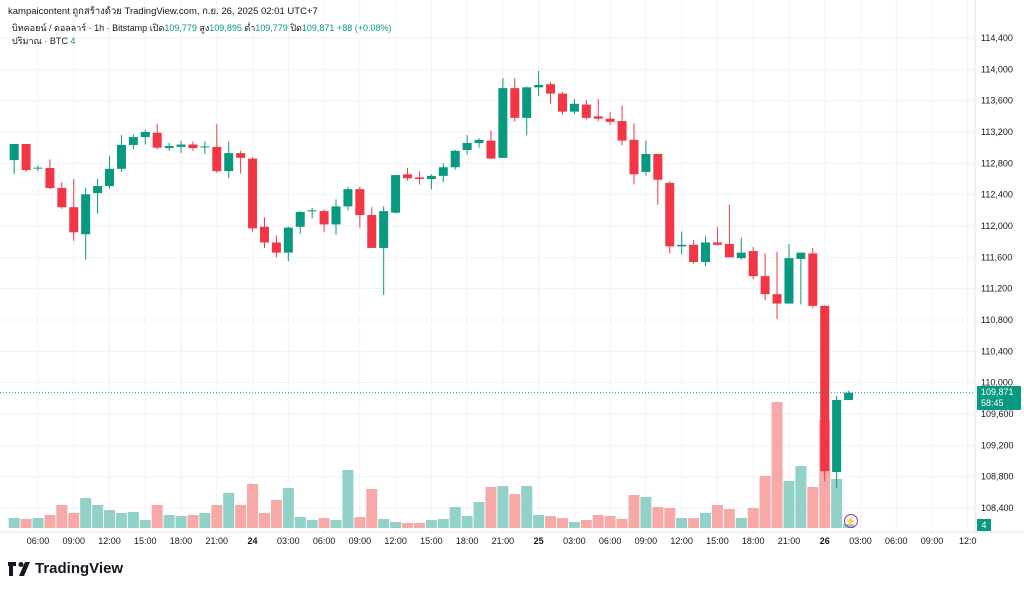  I want to click on price-tick: 110,800, so click(997, 320).